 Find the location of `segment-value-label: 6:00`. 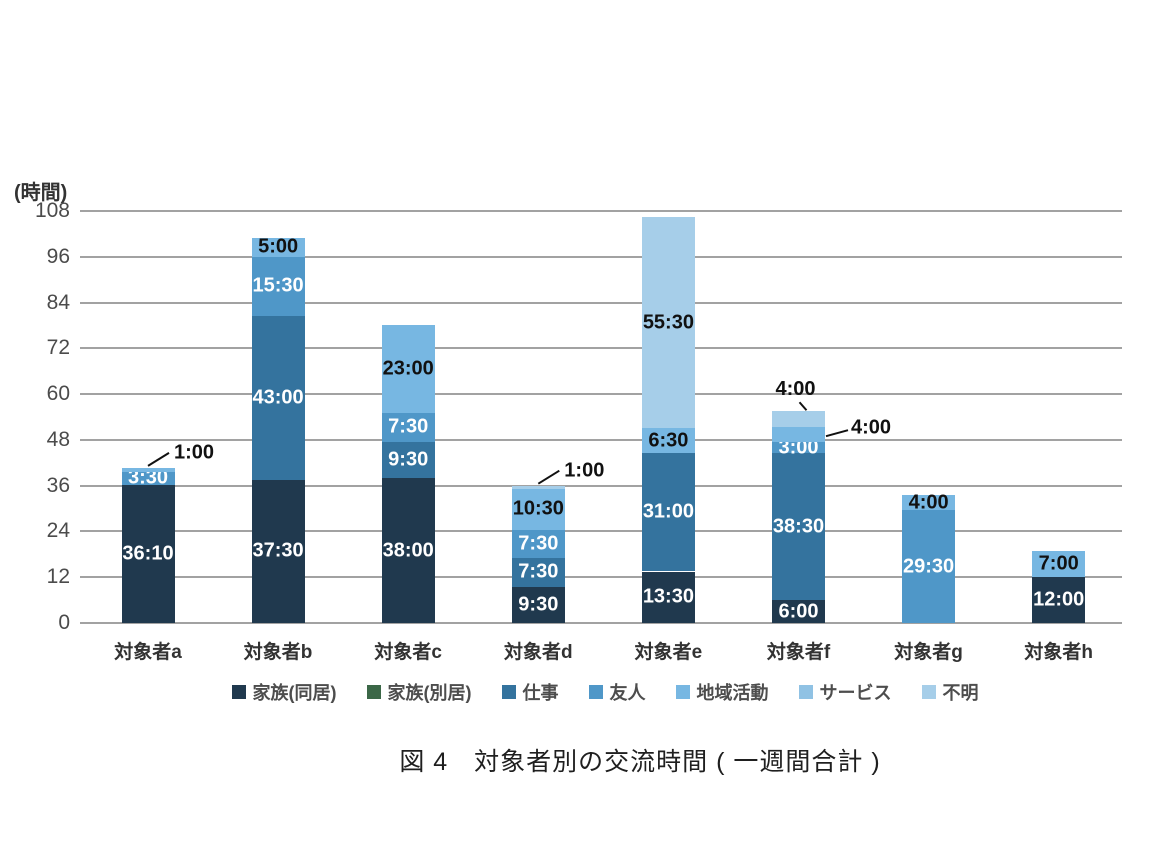

segment-value-label: 6:00 is located at coordinates (798, 611).